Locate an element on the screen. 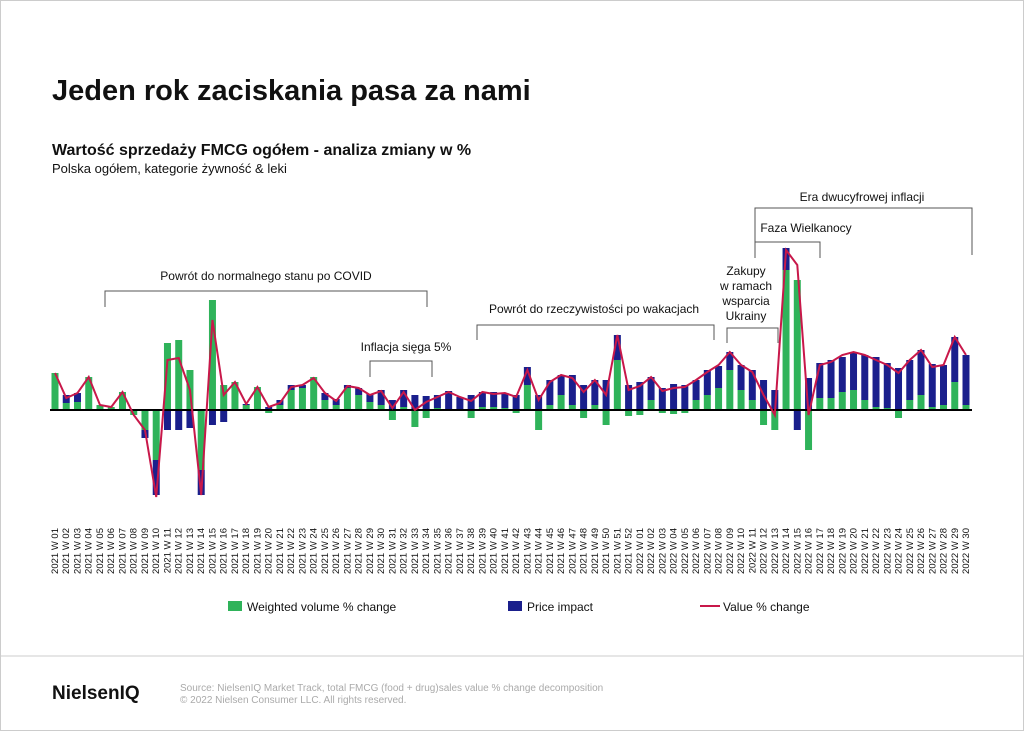 Image resolution: width=1024 pixels, height=736 pixels. x-tick-label: 2022 W 12 is located at coordinates (764, 551).